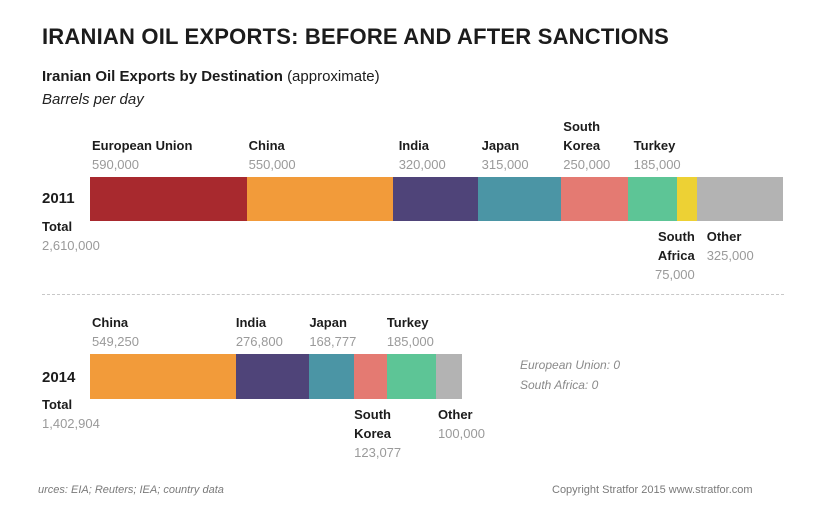 This screenshot has width=820, height=513. What do you see at coordinates (675, 274) in the screenshot?
I see `segment-value: 75,000` at bounding box center [675, 274].